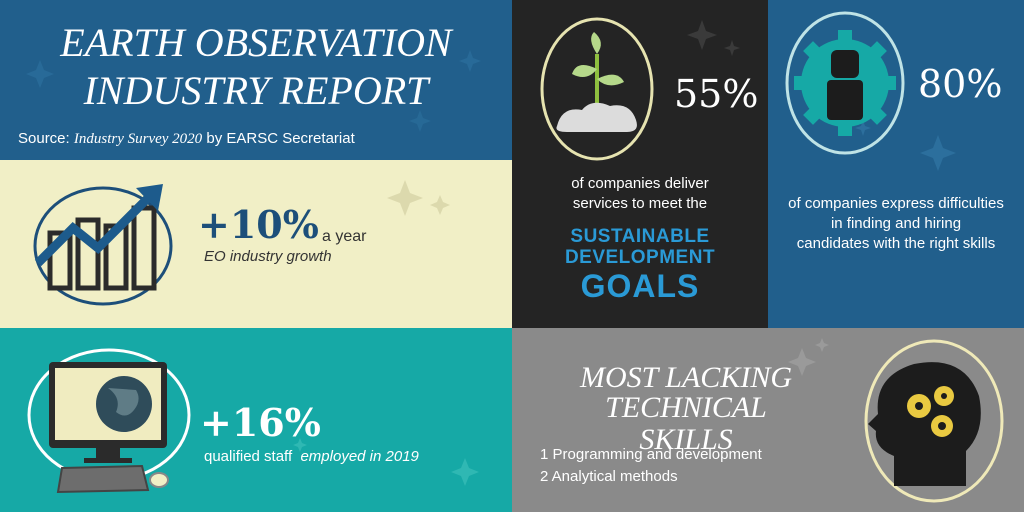  Describe the element at coordinates (640, 203) in the screenshot. I see `sdg-caption-line2: services to meet the` at that location.